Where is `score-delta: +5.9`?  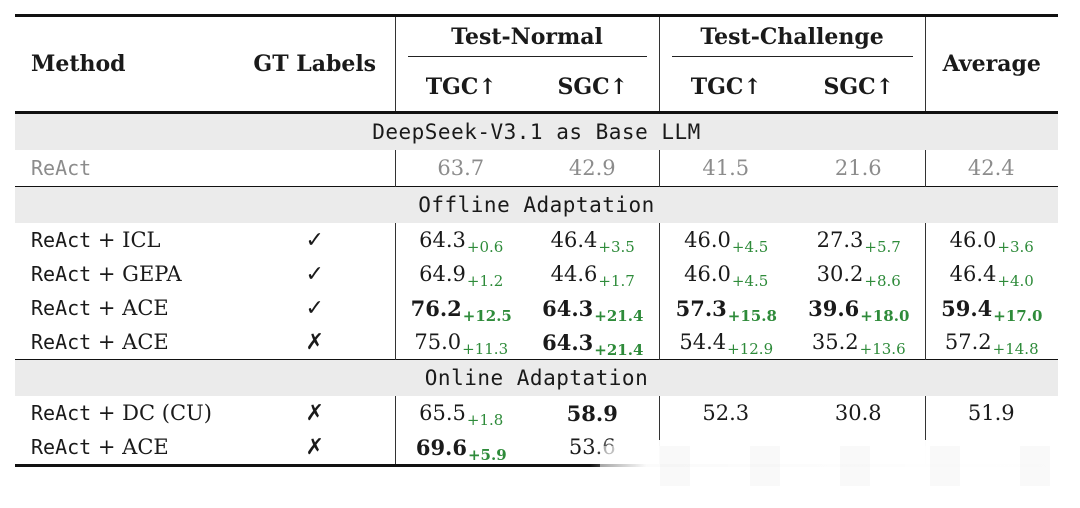 score-delta: +5.9 is located at coordinates (487, 454).